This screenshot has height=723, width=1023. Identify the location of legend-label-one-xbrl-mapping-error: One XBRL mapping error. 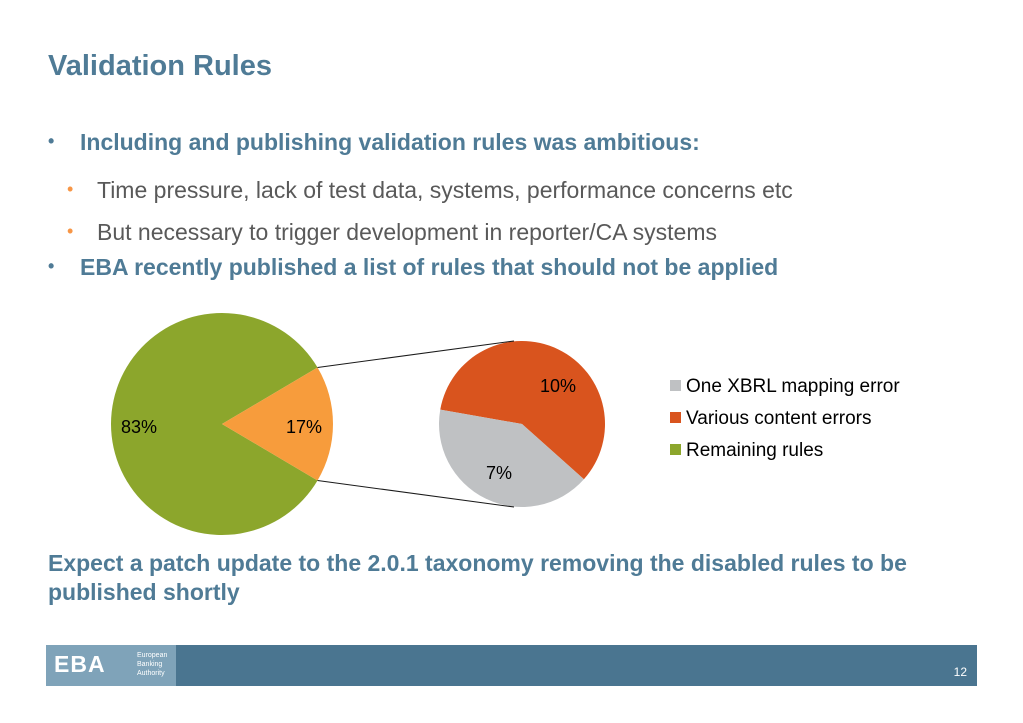
(793, 386).